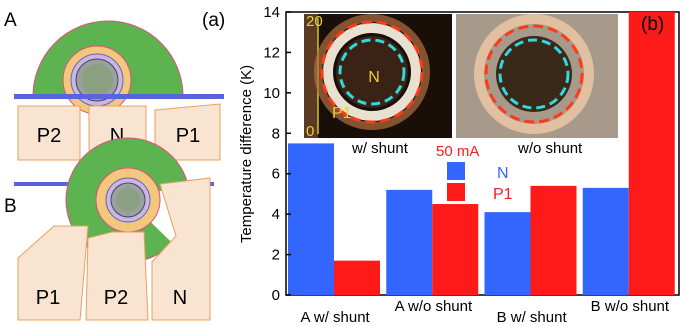 Image resolution: width=686 pixels, height=326 pixels. What do you see at coordinates (630, 306) in the screenshot?
I see `x-tick-label: B w/o shunt` at bounding box center [630, 306].